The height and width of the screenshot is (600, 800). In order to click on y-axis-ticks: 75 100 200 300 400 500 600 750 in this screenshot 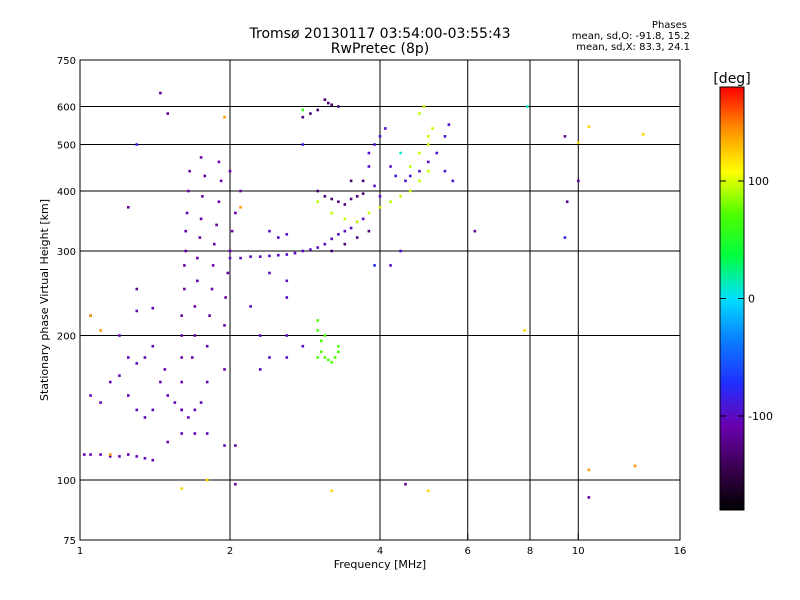, I will do `click(71, 301)`.